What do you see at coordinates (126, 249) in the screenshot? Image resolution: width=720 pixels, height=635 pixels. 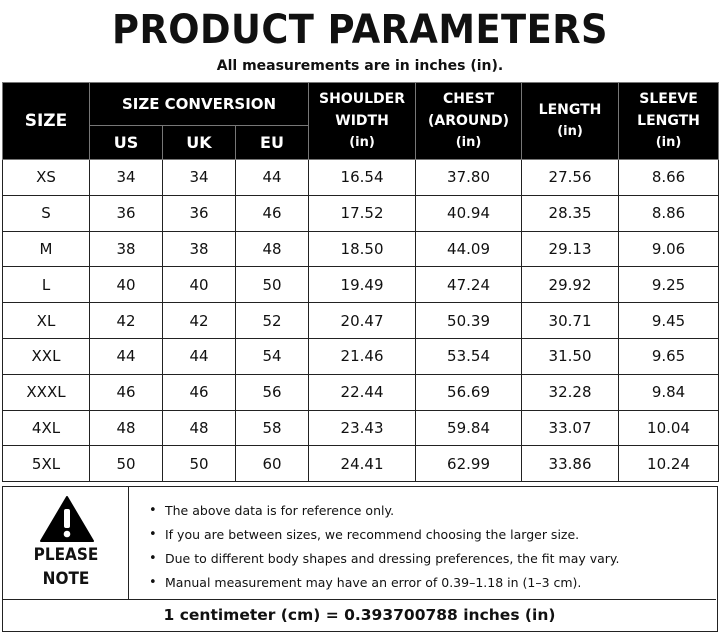 I see `us-cell: 38` at bounding box center [126, 249].